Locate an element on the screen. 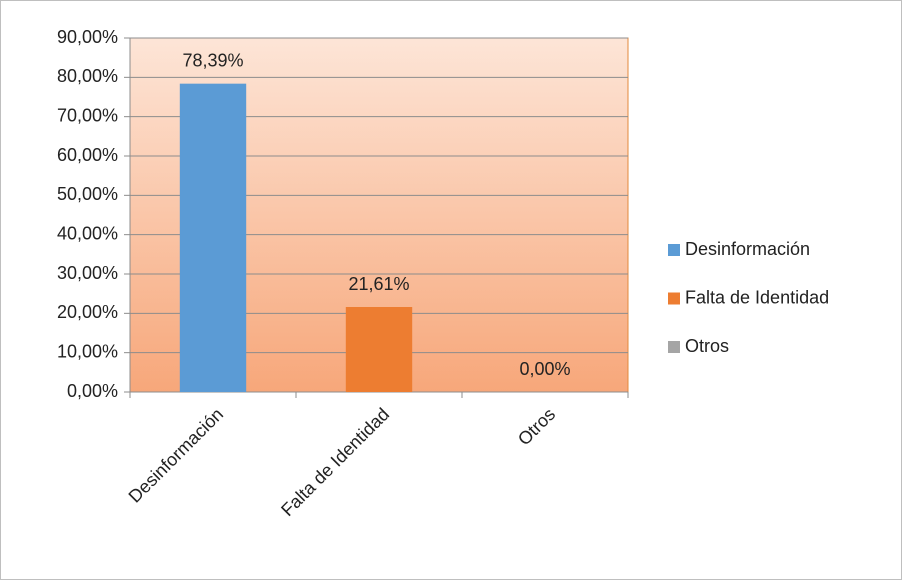  legend-label: Desinformación is located at coordinates (747, 249).